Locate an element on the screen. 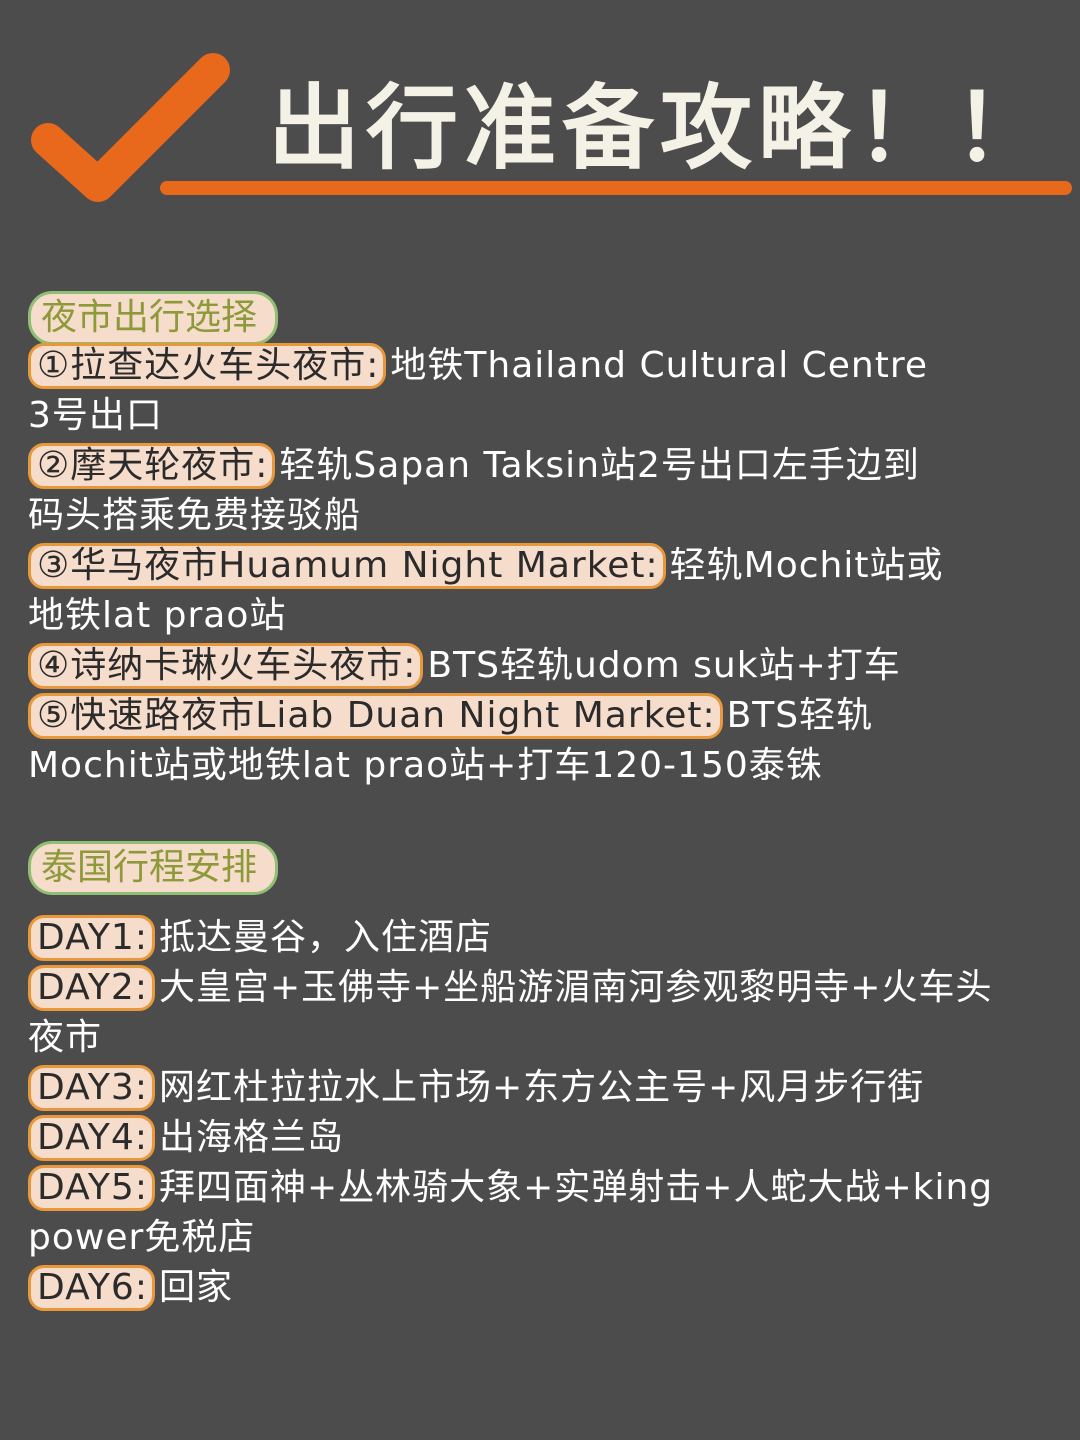 Image resolution: width=1080 pixels, height=1440 pixels. list-item-continuation: 3号出口 is located at coordinates (543, 416).